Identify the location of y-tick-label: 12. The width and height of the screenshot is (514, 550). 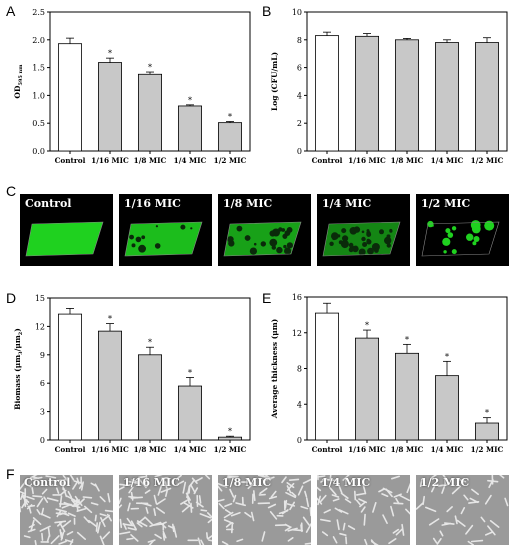
(40, 326).